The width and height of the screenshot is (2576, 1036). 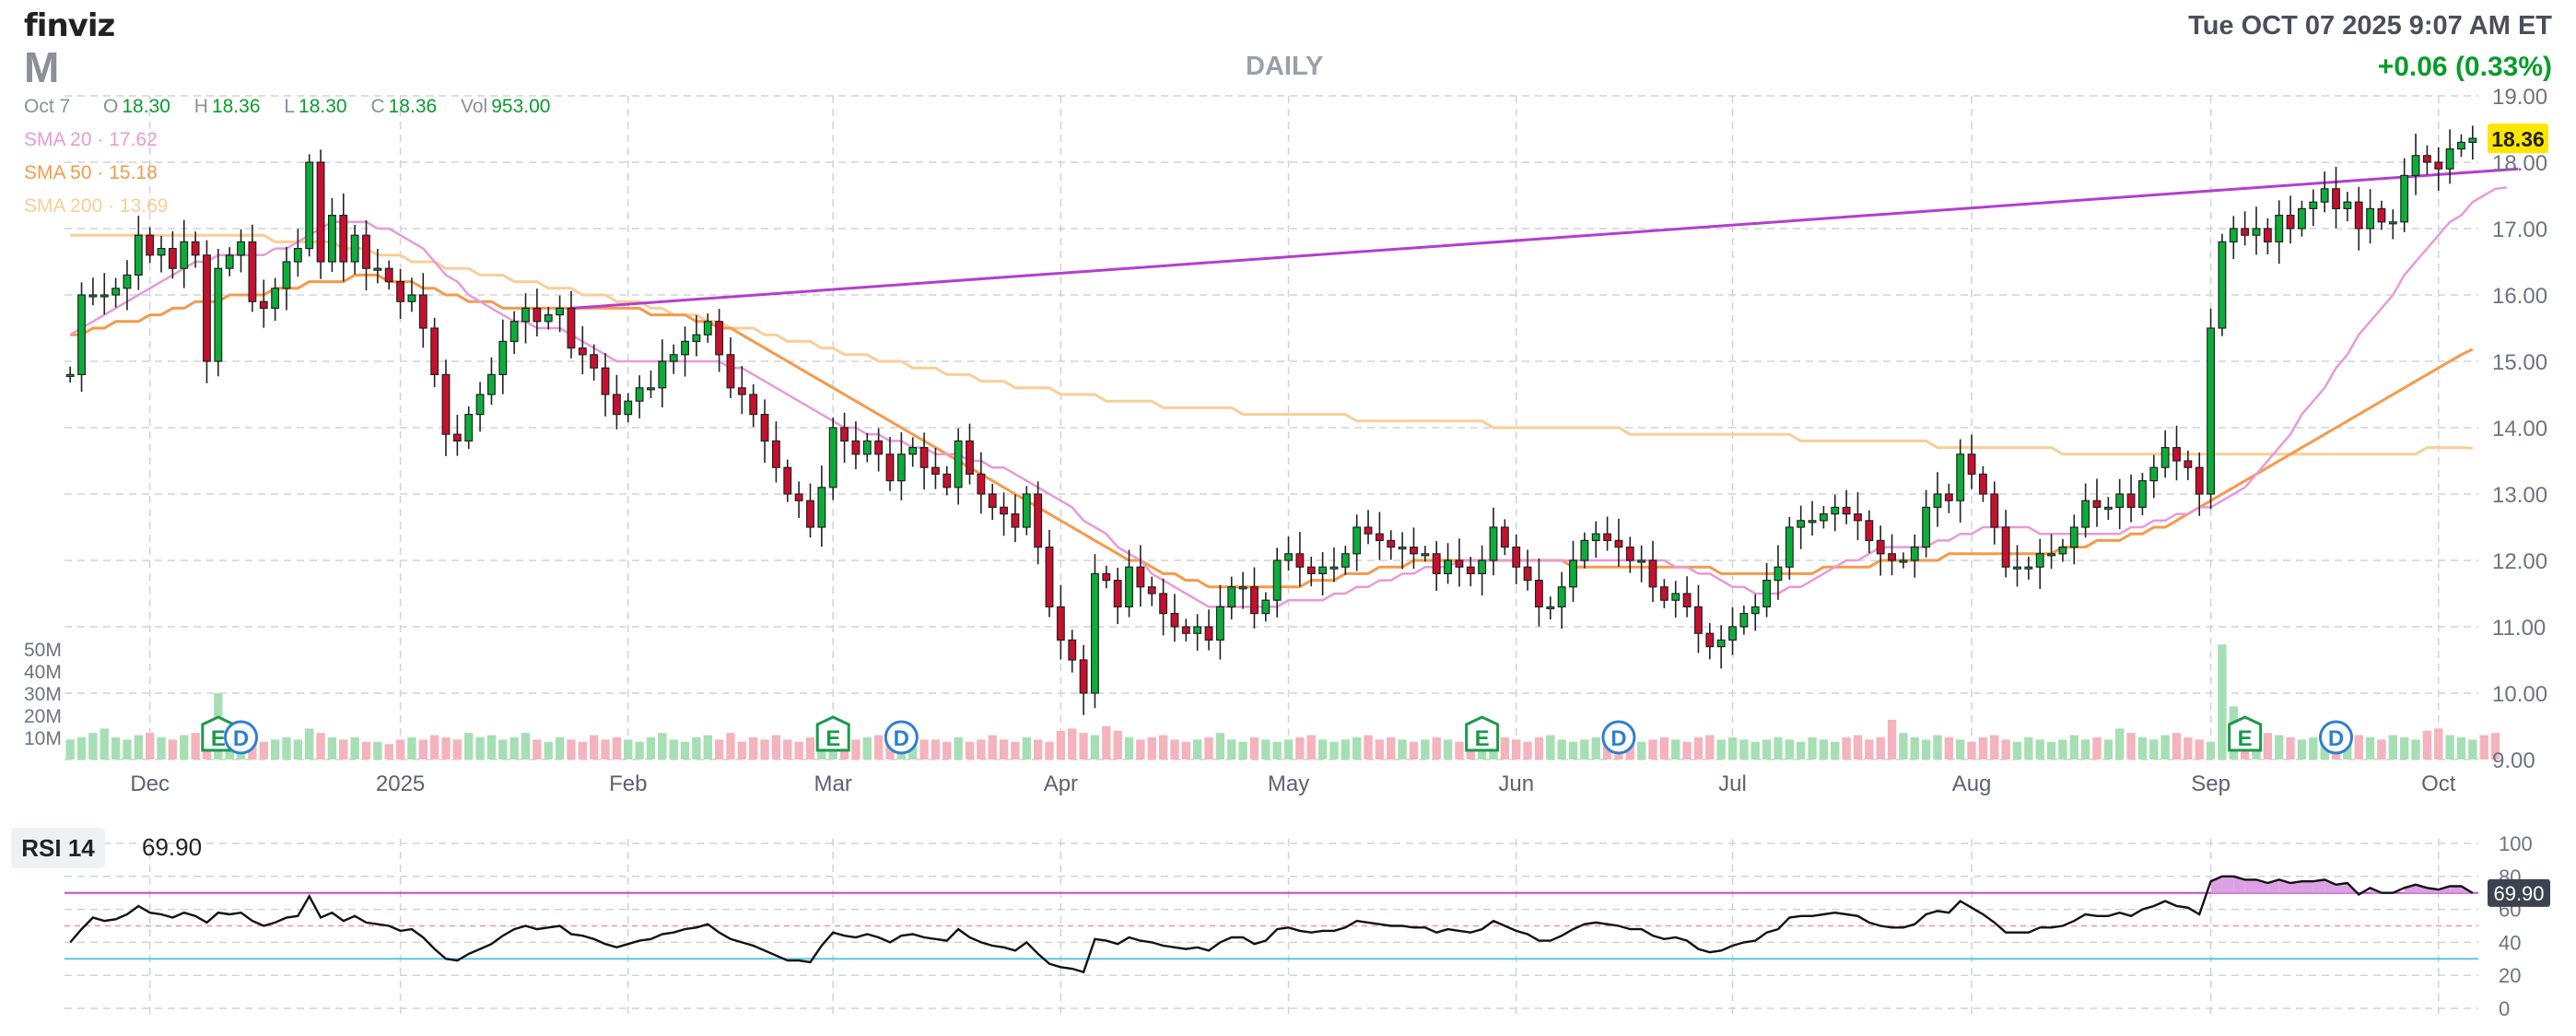 I want to click on rsi-value-tag-bg, so click(x=2519, y=892).